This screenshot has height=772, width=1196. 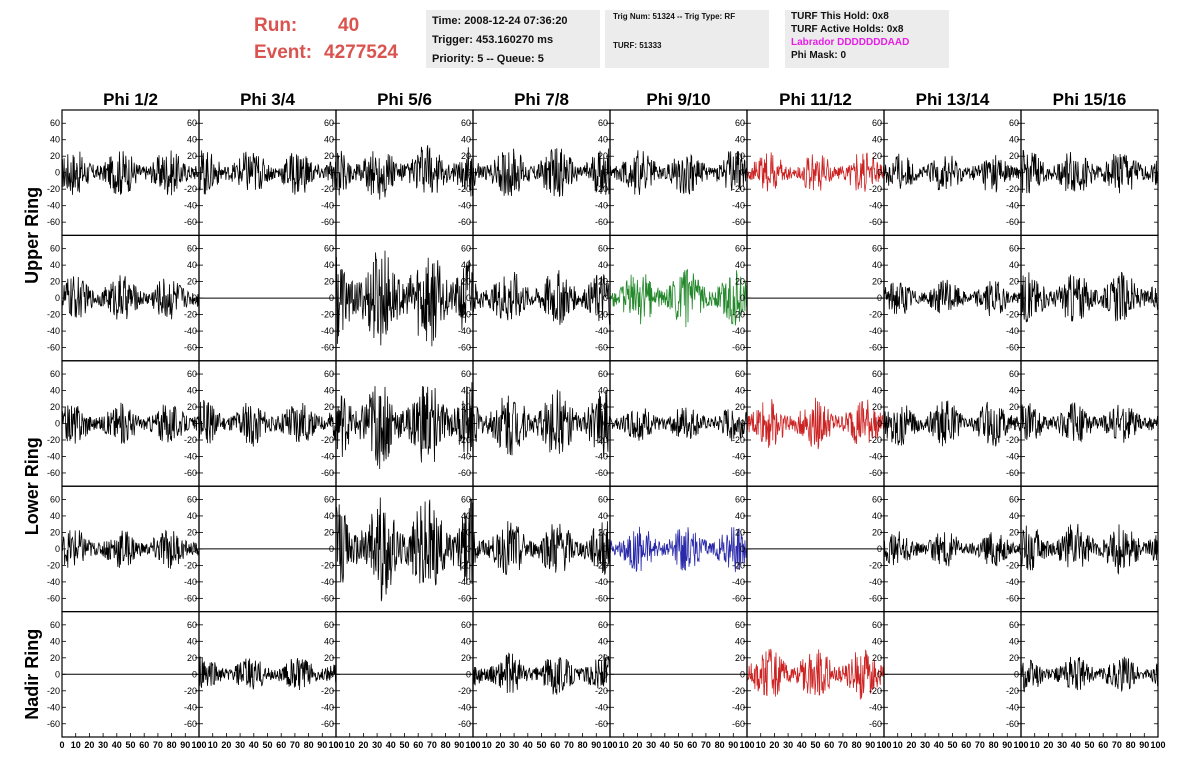 What do you see at coordinates (692, 745) in the screenshot?
I see `x-tick-label: 60` at bounding box center [692, 745].